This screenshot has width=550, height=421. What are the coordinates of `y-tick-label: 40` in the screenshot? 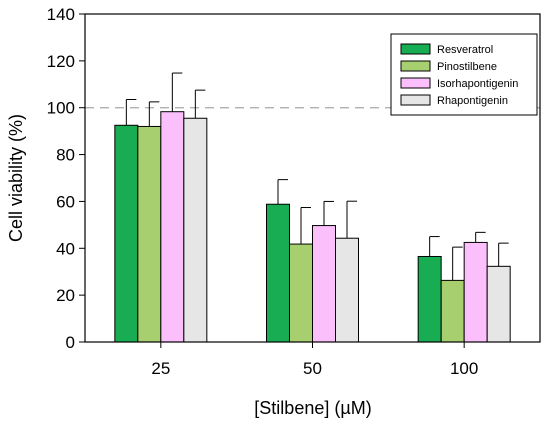 It's located at (65, 248).